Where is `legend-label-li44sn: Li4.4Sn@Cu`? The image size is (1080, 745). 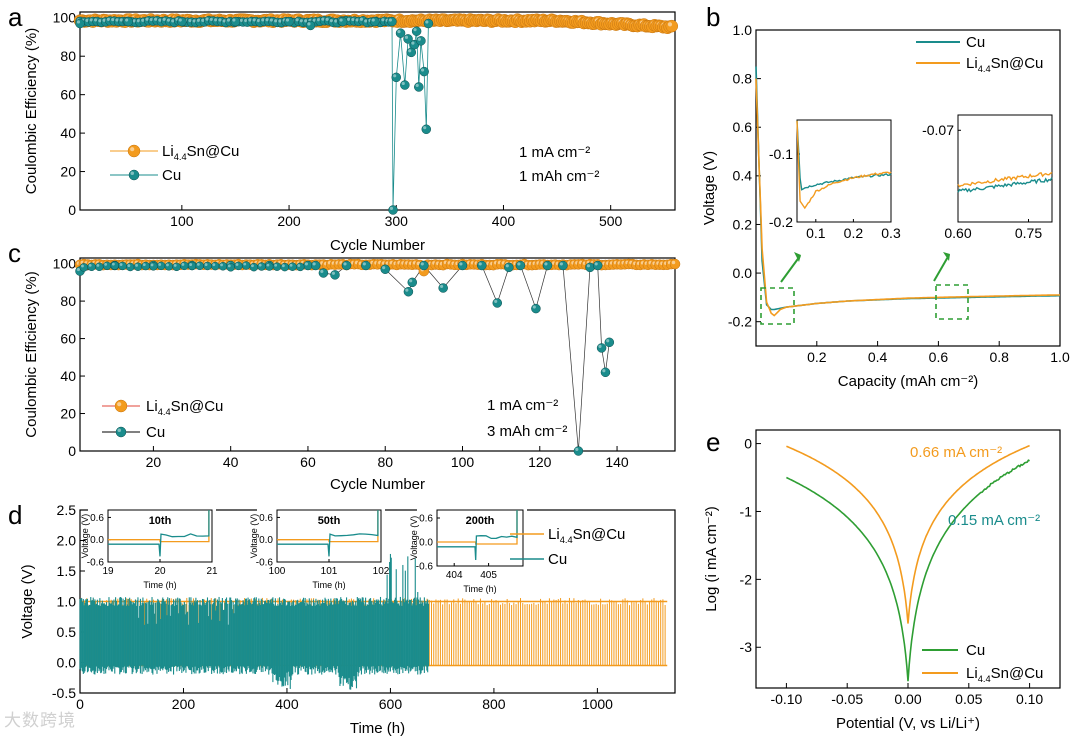
legend-label-li44sn: Li4.4Sn@Cu is located at coordinates (184, 407).